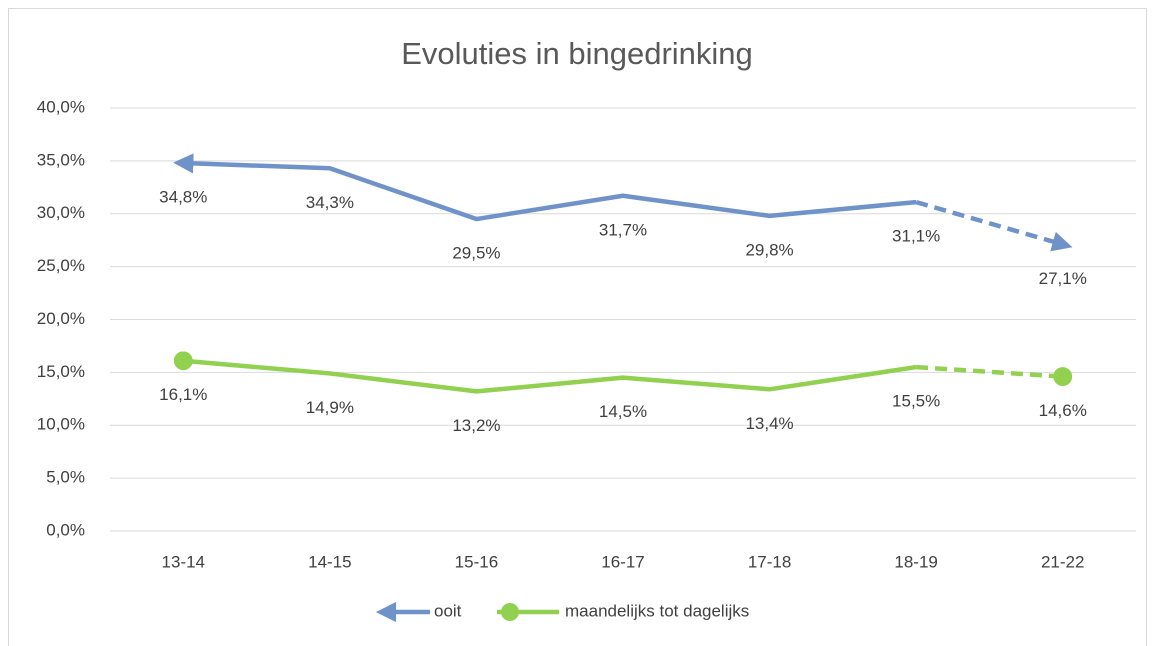 The image size is (1155, 646). Describe the element at coordinates (61, 371) in the screenshot. I see `y-tick-label: 15,0%` at that location.